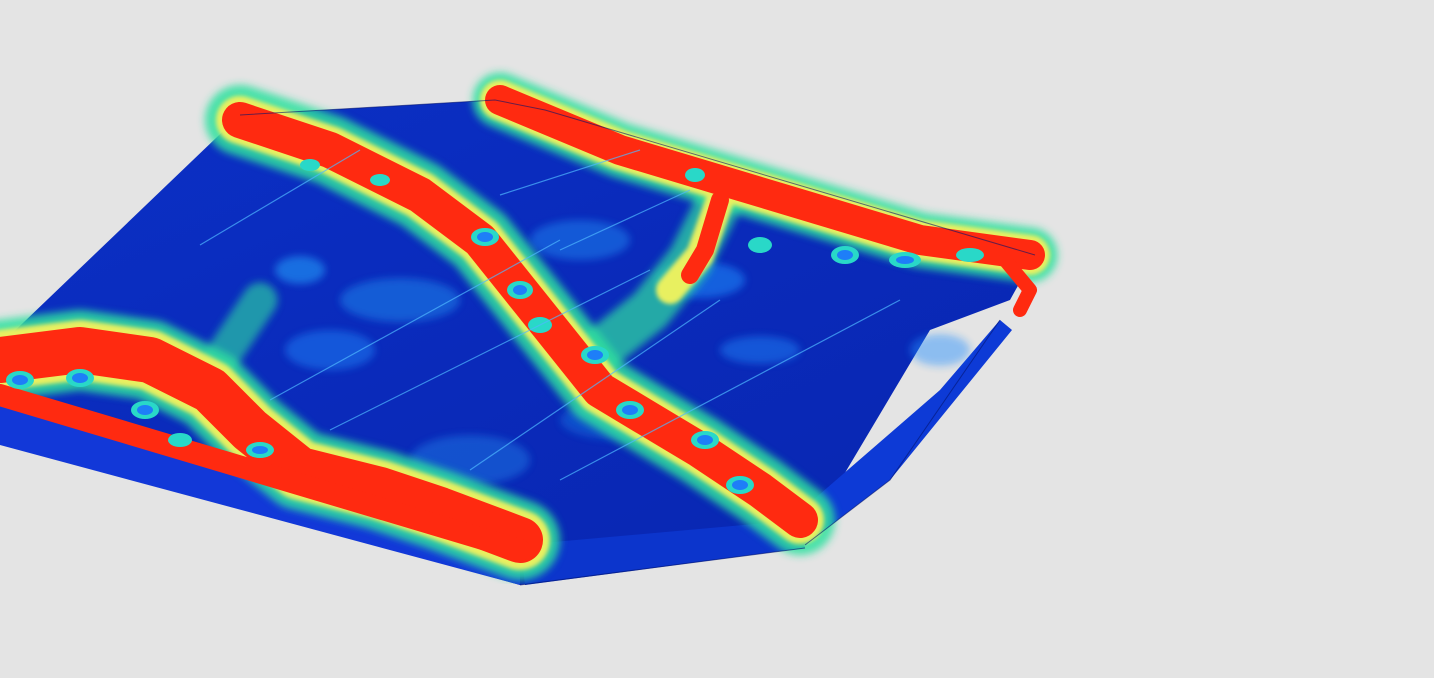 The width and height of the screenshot is (1434, 678). What do you see at coordinates (662, 552) in the screenshot?
I see `bottom-lip-face` at bounding box center [662, 552].